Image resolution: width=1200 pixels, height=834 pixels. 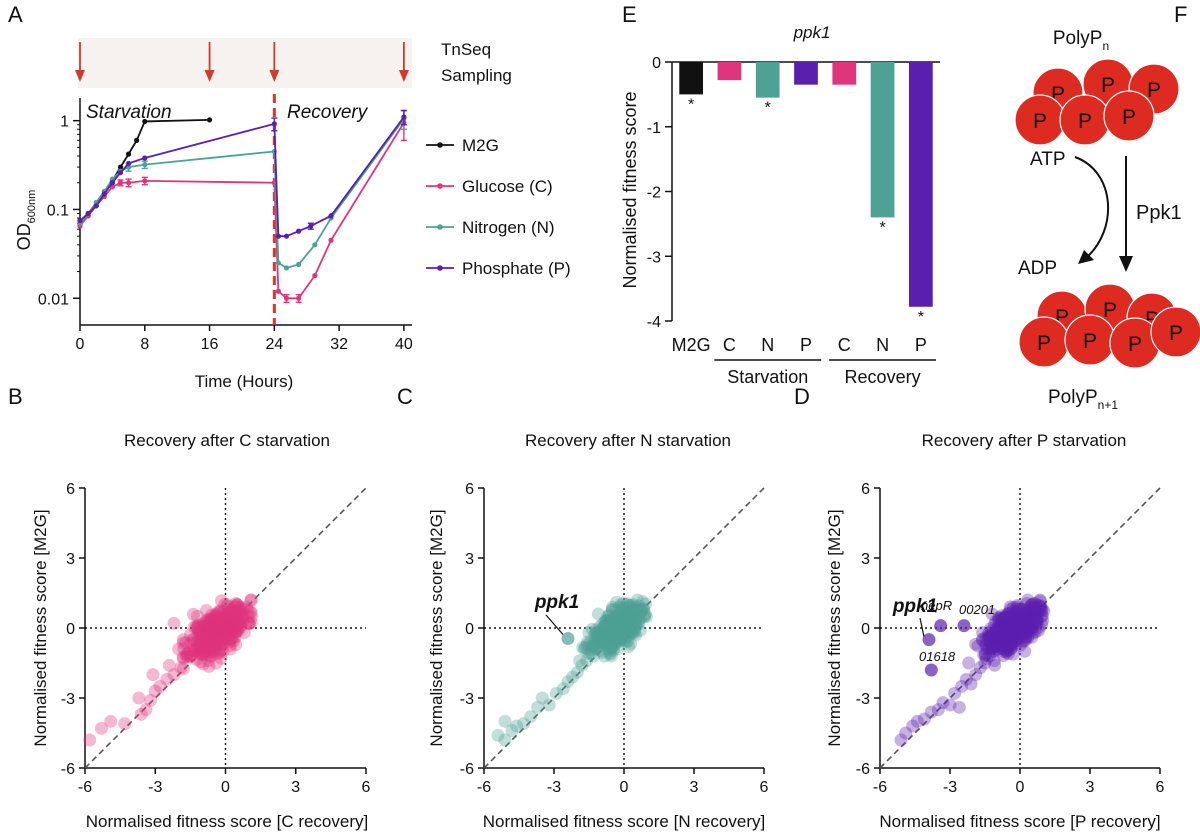 I want to click on scatter-ytick-label: 0, so click(x=70, y=629).